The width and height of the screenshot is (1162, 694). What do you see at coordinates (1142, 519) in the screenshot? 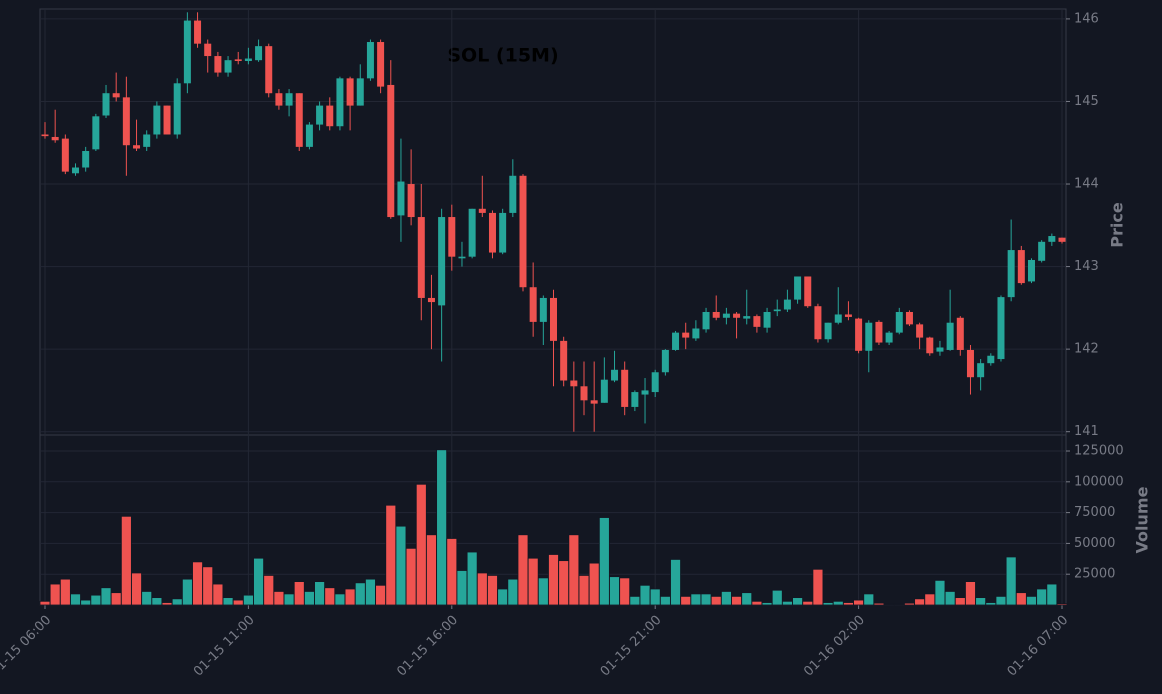
I see `volume-axis-label: Volume` at bounding box center [1142, 519].